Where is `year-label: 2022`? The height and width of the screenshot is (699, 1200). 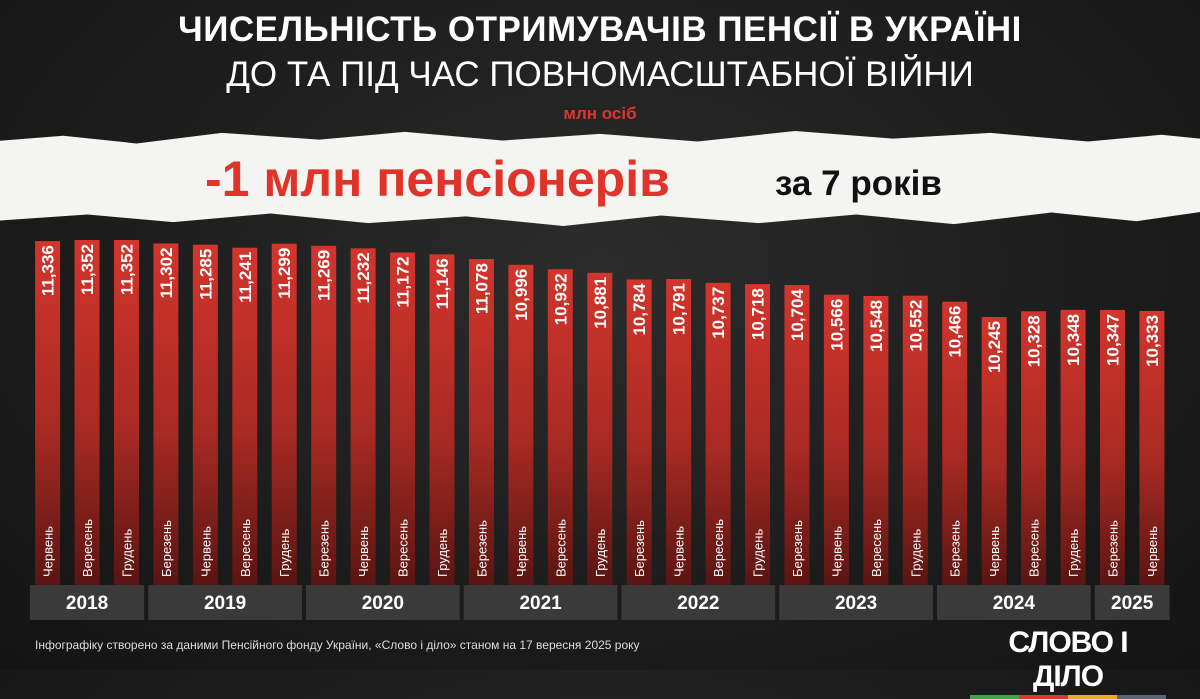
year-label: 2022 is located at coordinates (698, 603).